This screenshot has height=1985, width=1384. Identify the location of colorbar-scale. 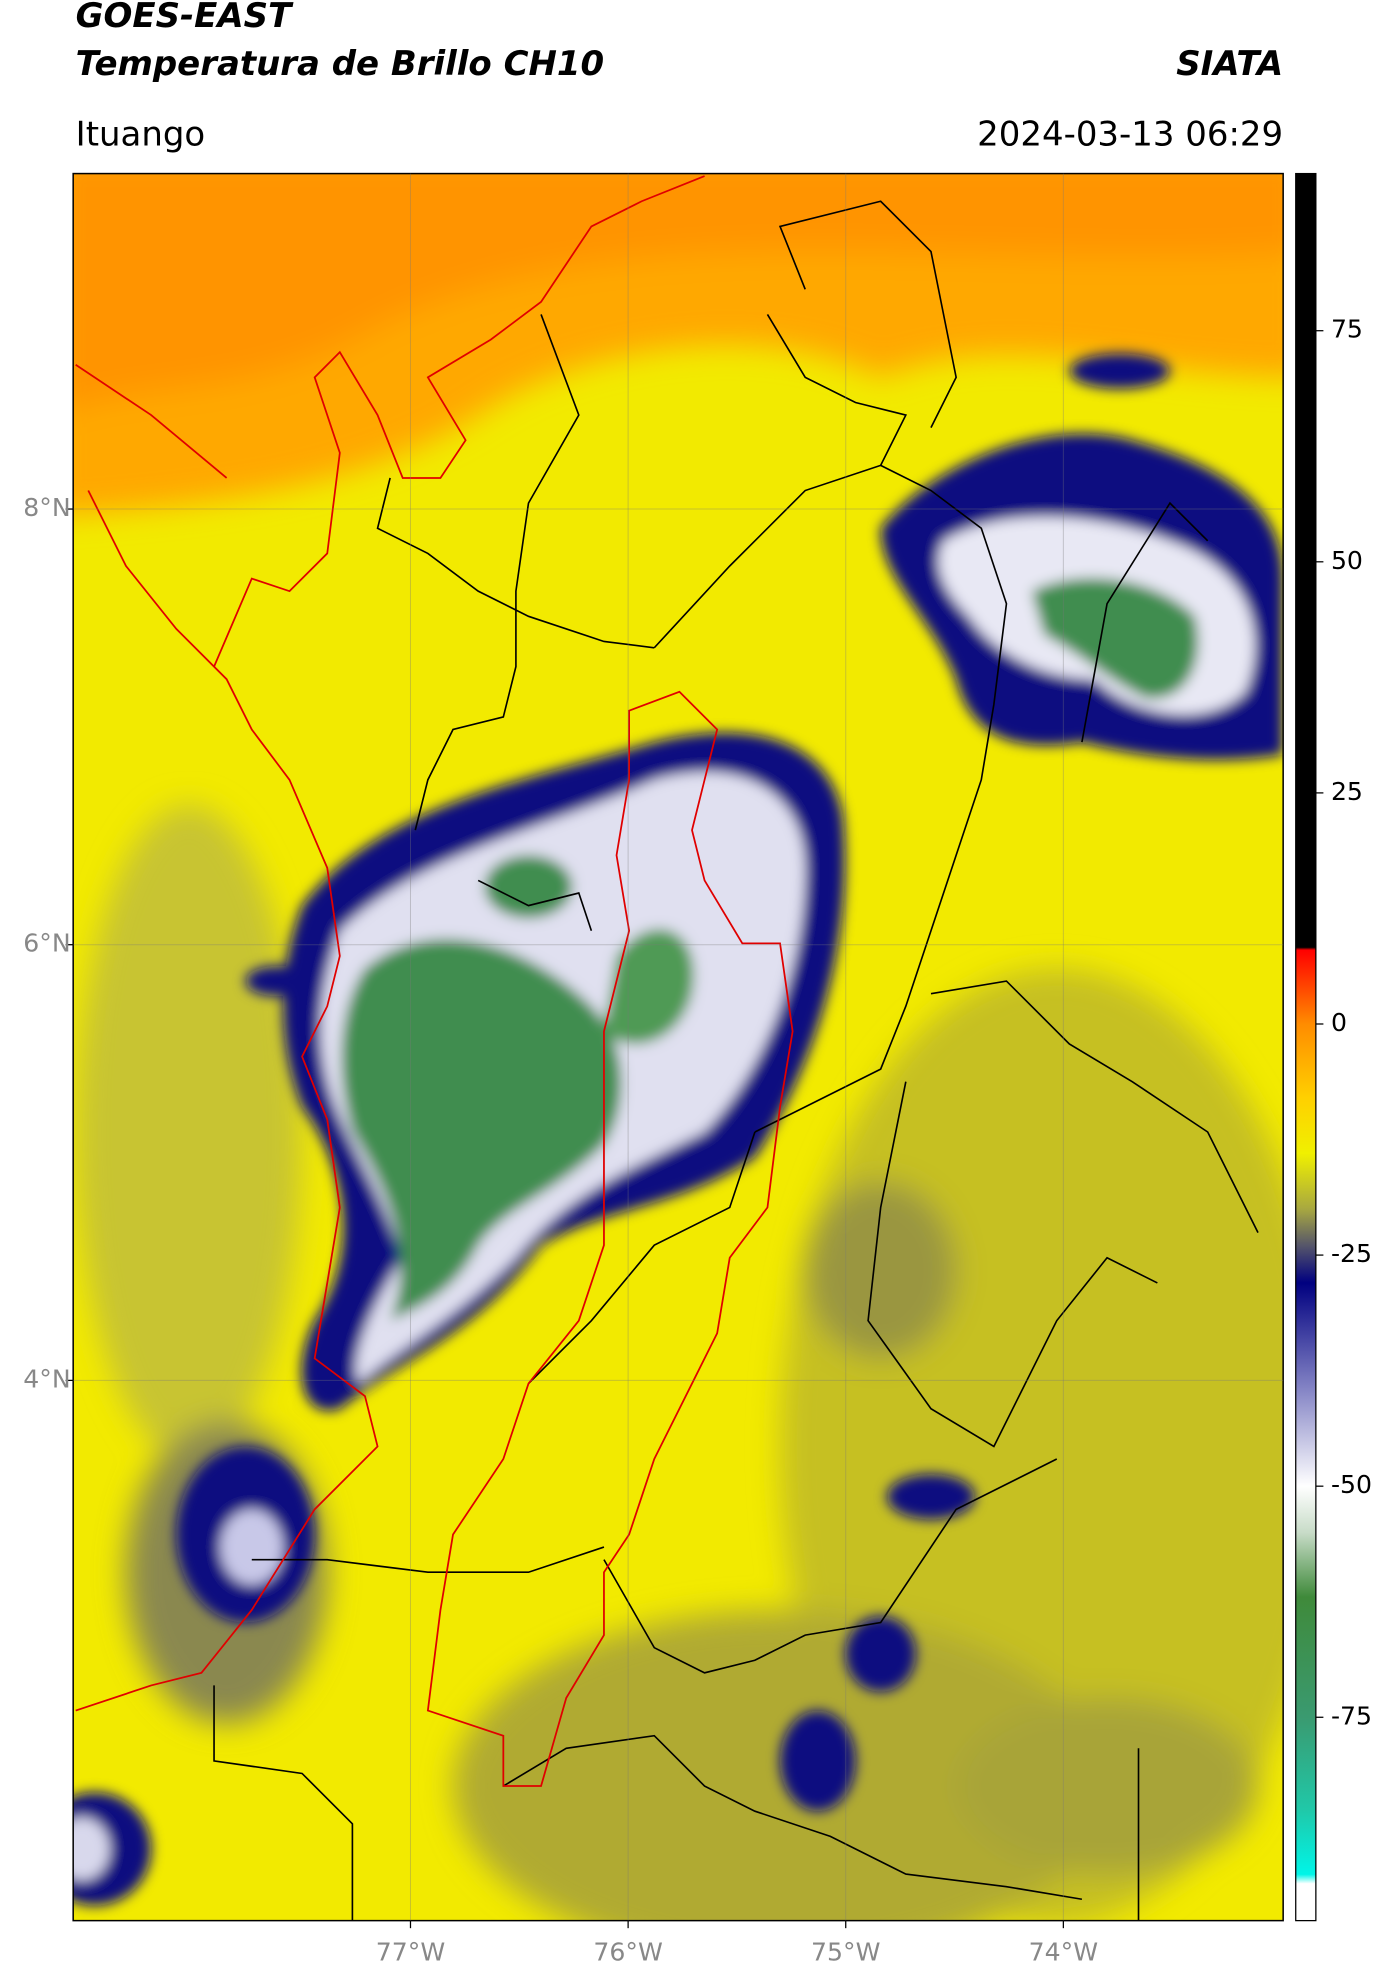
(1306, 1047).